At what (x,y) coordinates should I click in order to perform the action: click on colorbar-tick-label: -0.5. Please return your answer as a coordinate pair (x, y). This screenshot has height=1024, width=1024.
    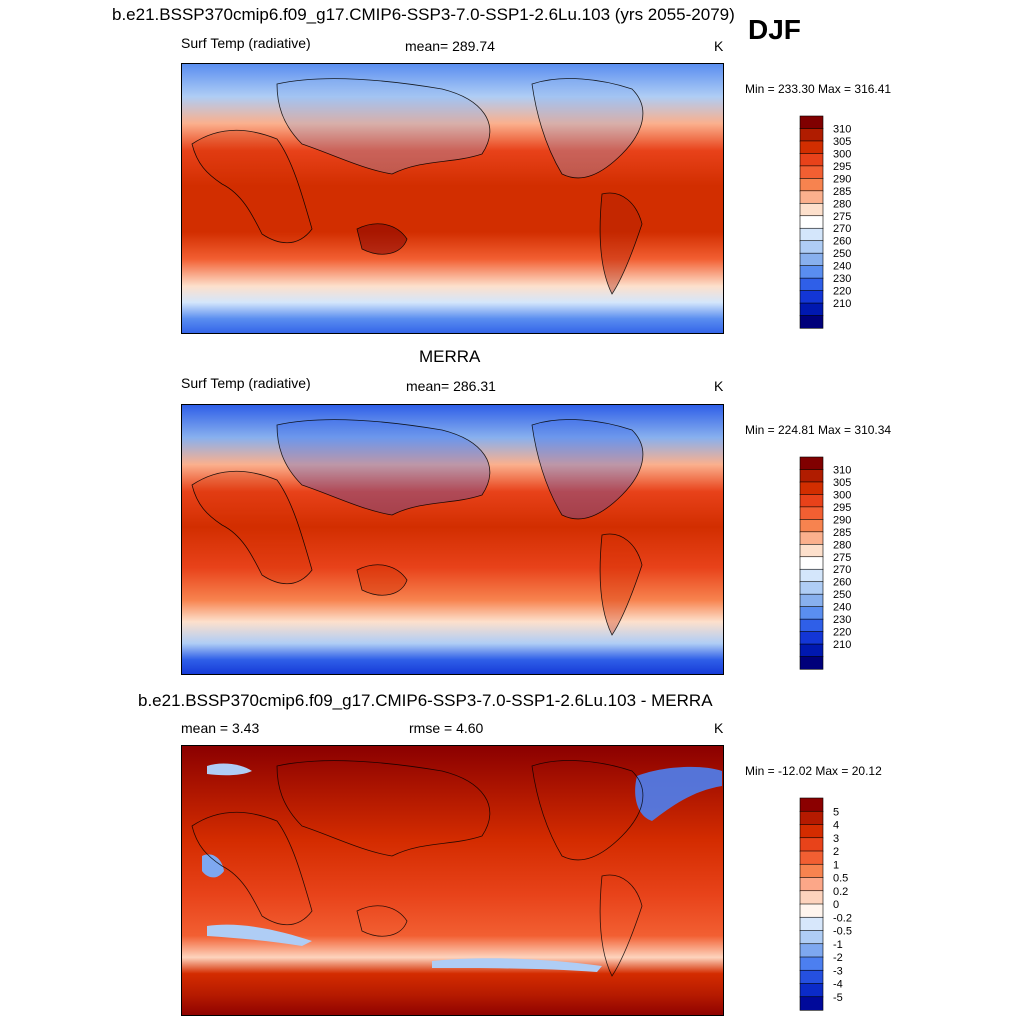
    Looking at the image, I should click on (842, 932).